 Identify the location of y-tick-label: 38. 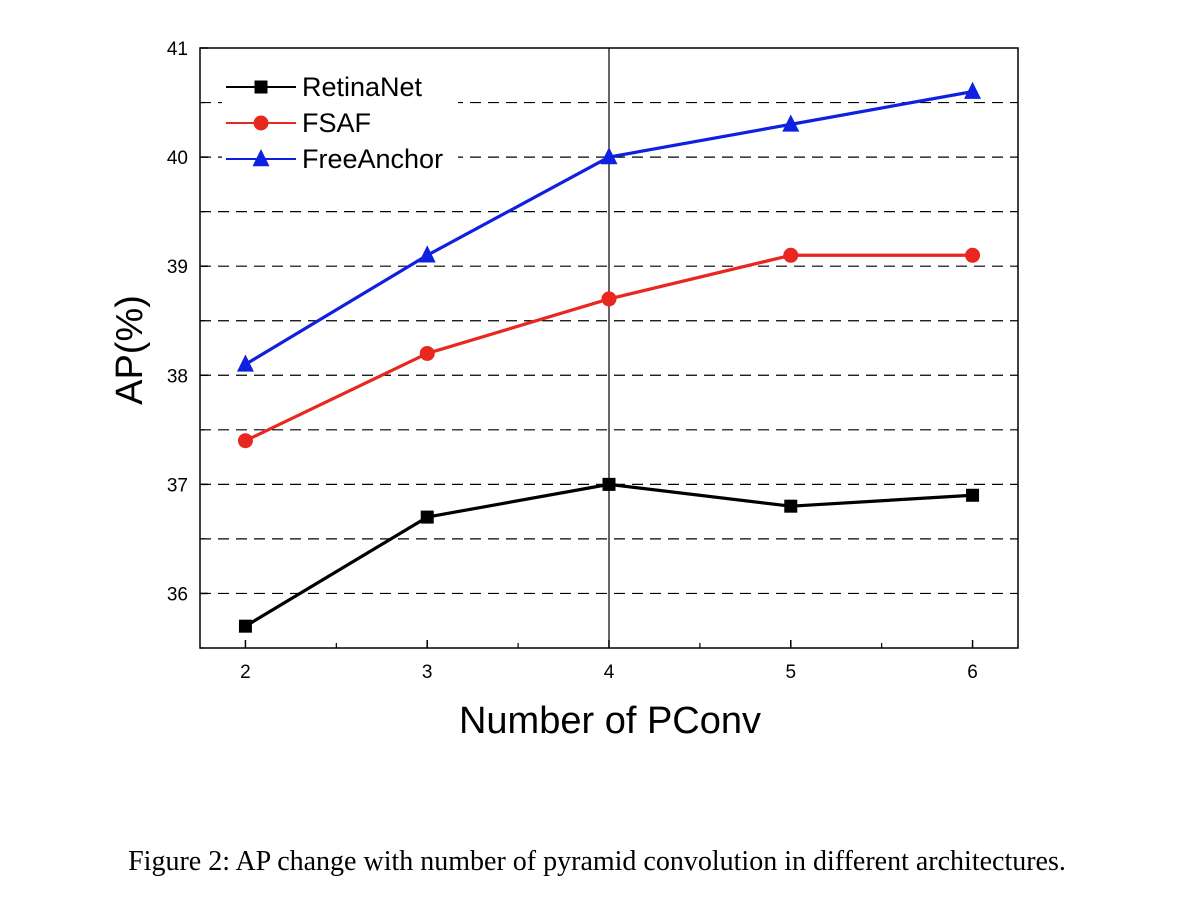
(177, 376).